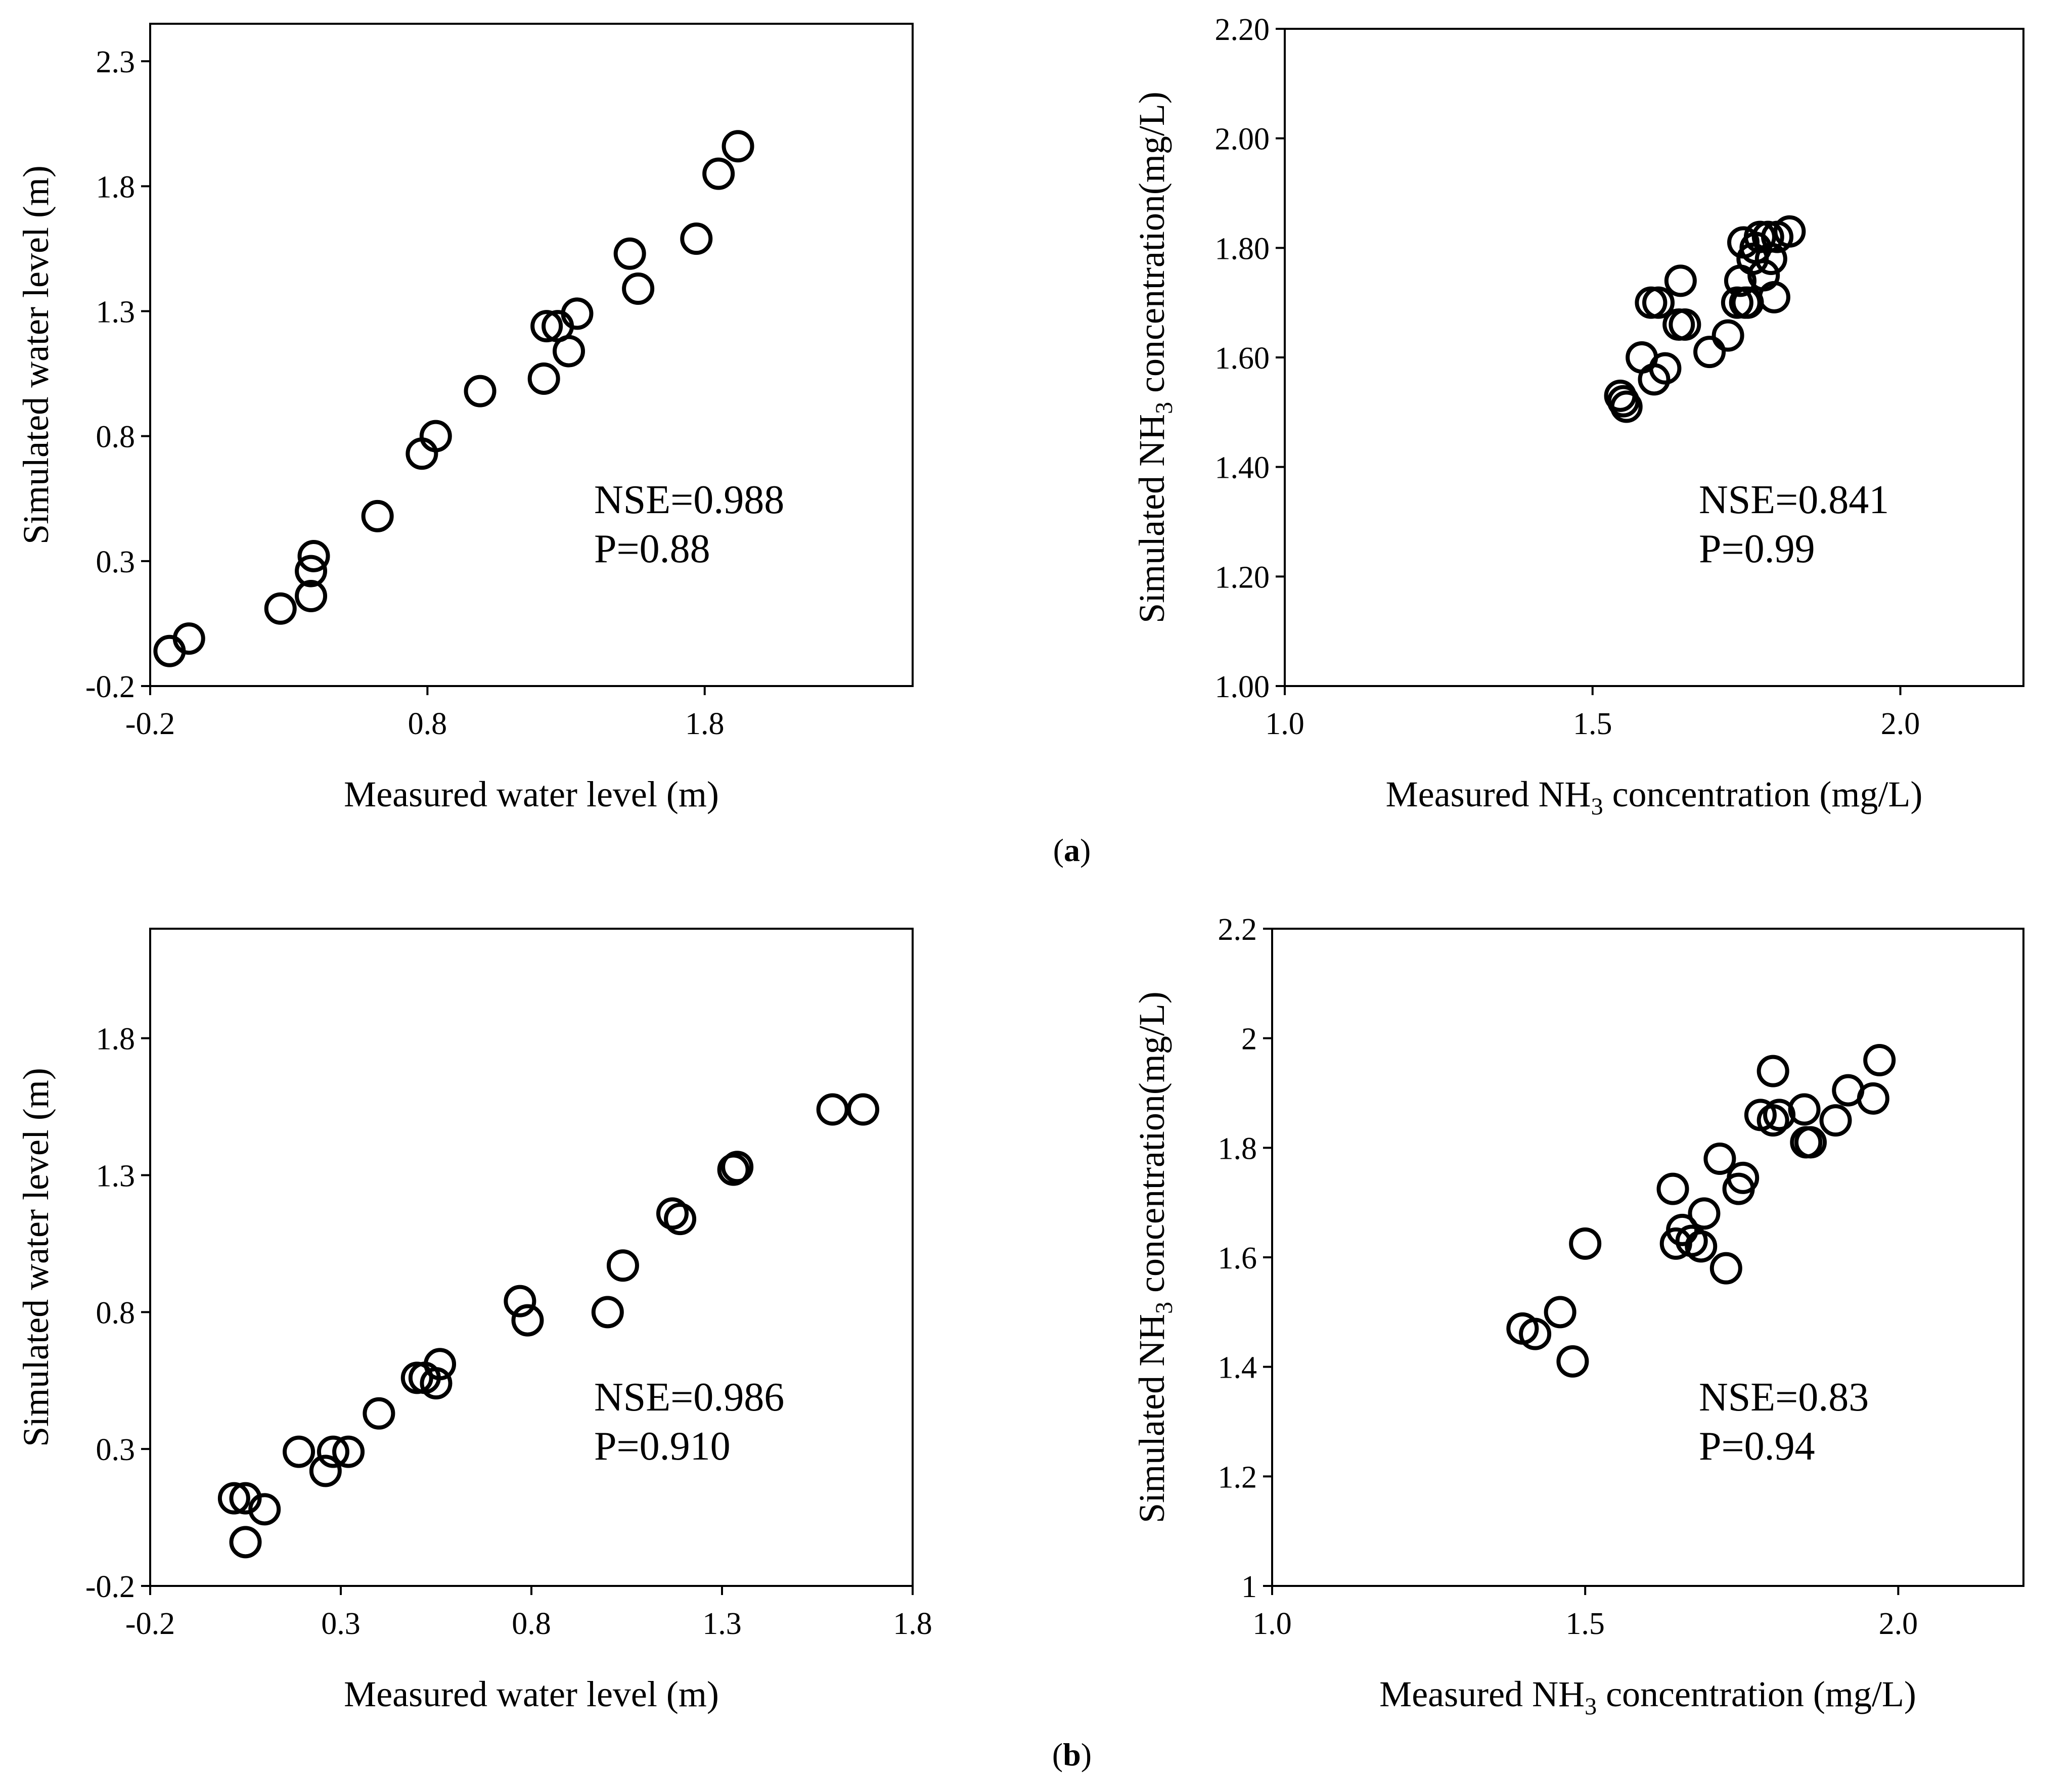 This screenshot has height=1774, width=2072. Describe the element at coordinates (1242, 139) in the screenshot. I see `y-tick-label: 2.00` at that location.